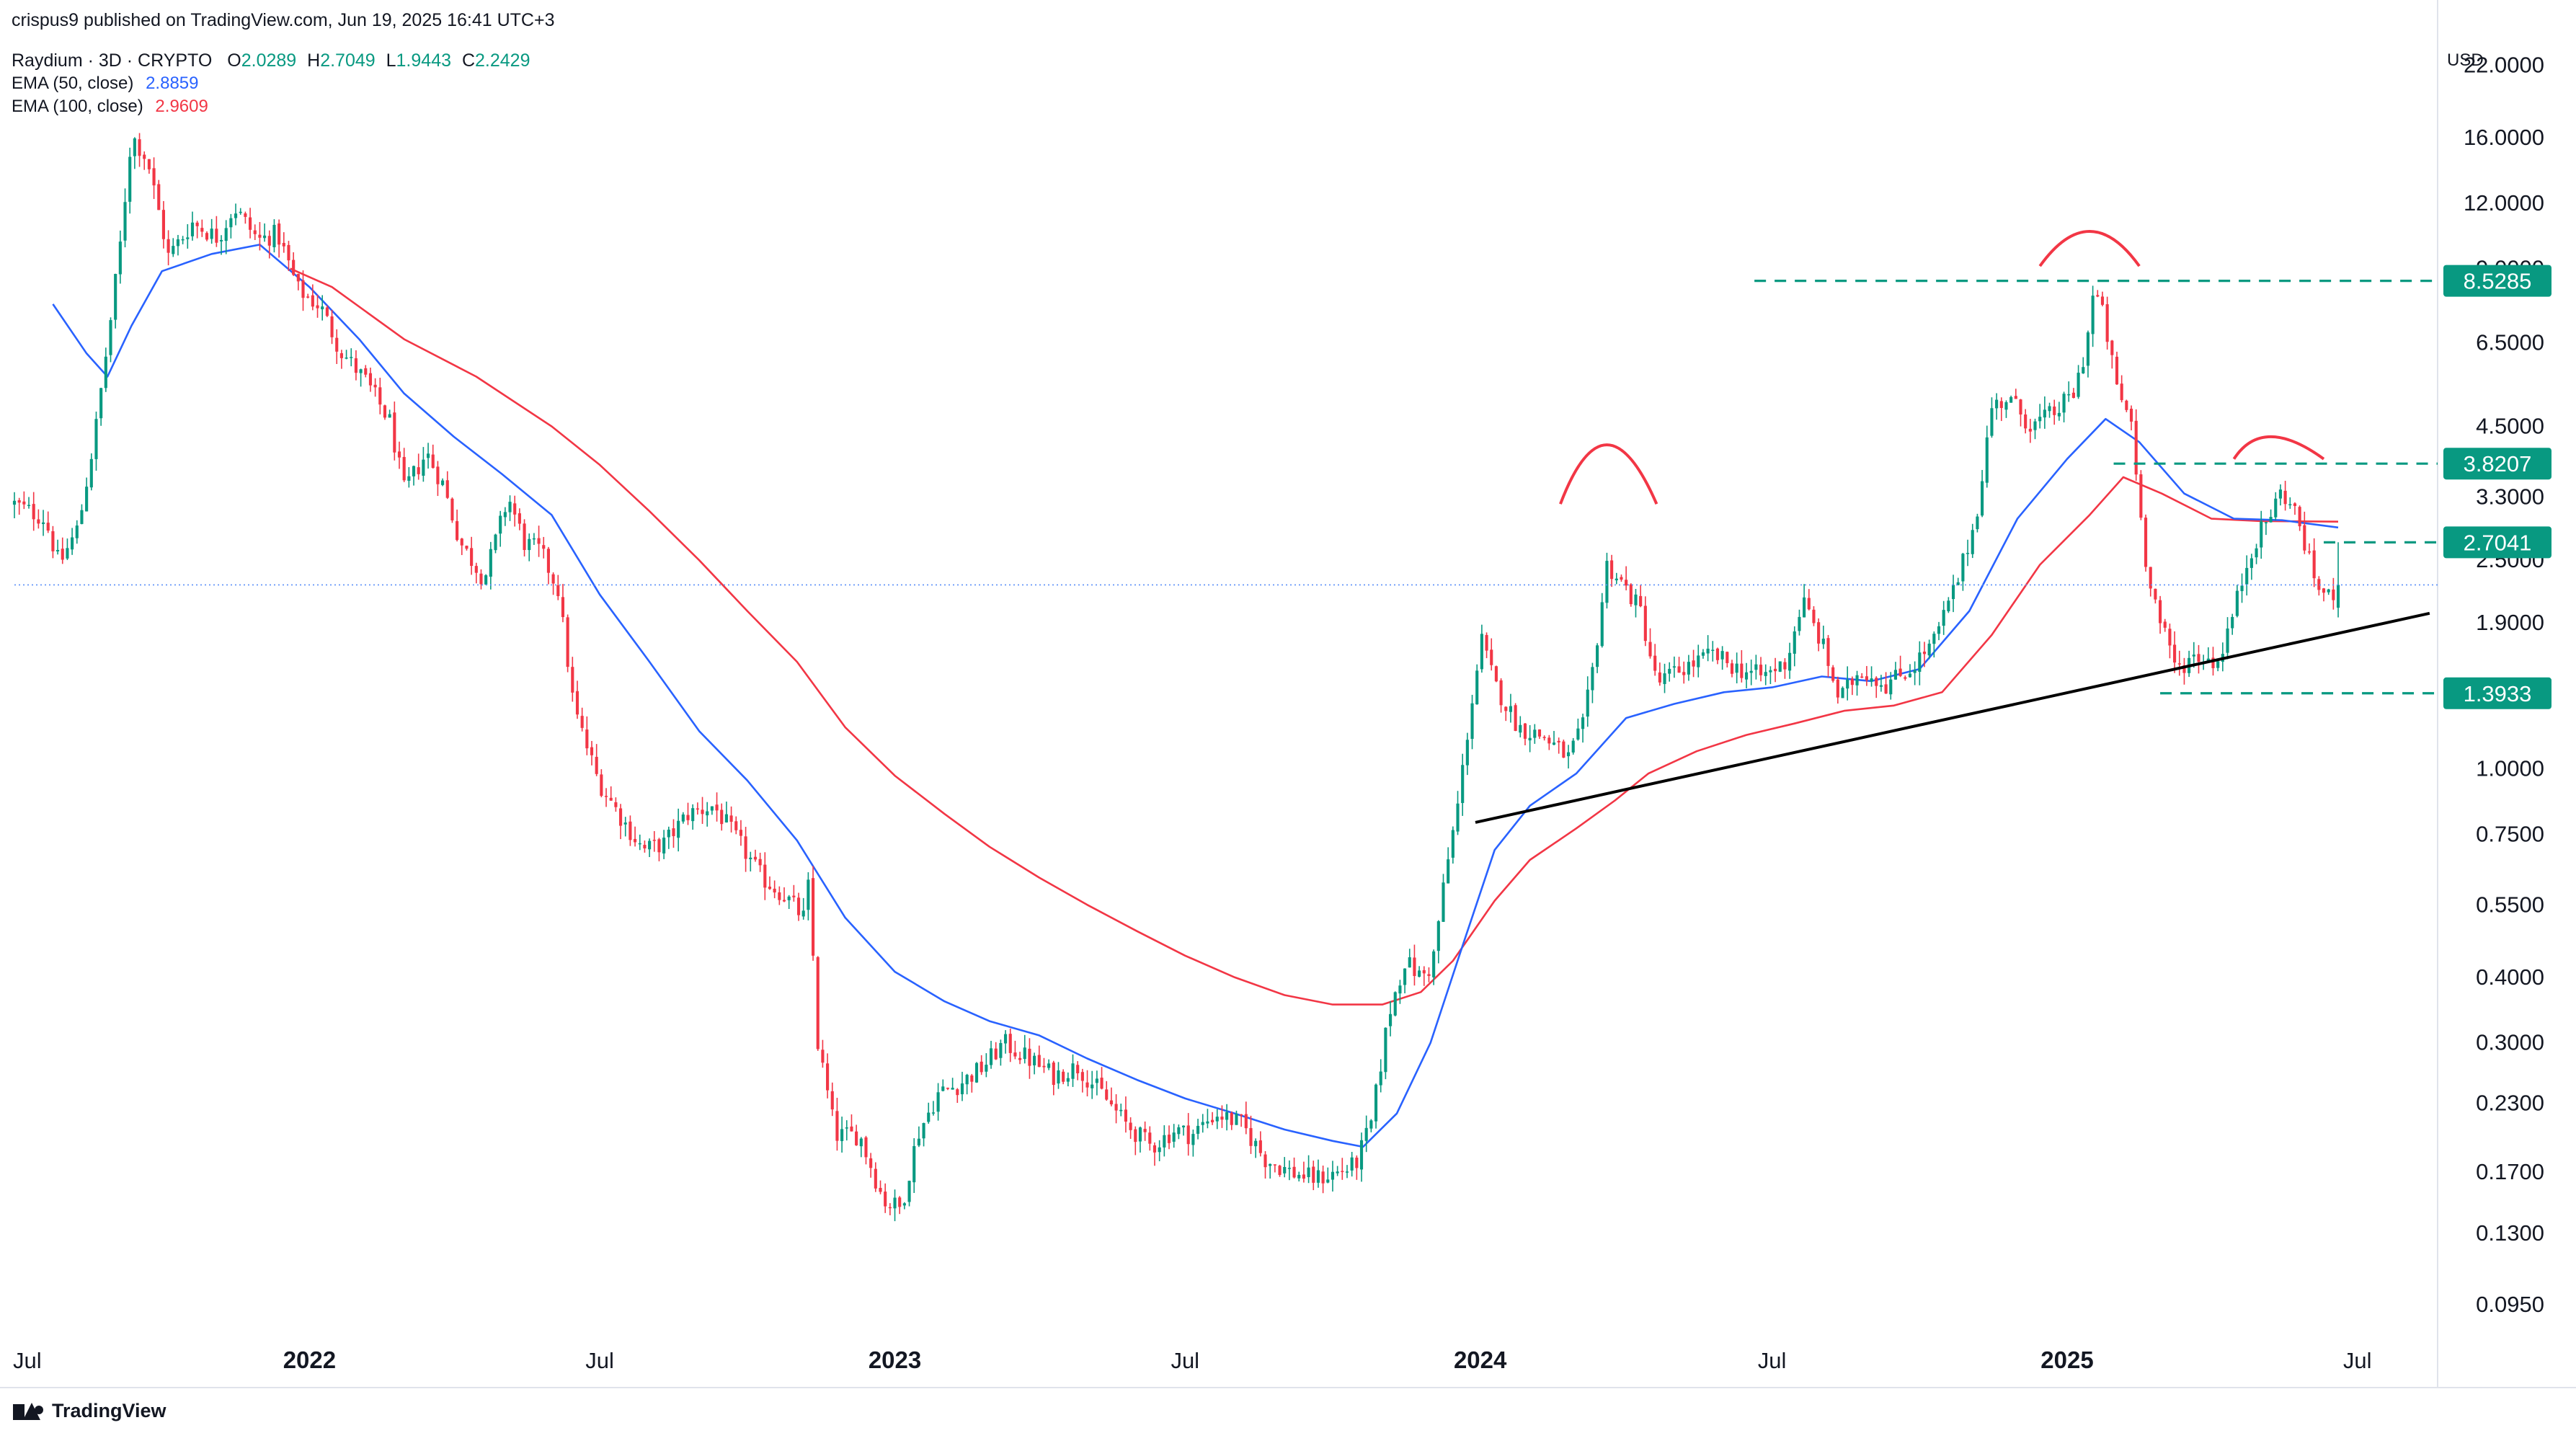 The image size is (2576, 1433). Describe the element at coordinates (2498, 542) in the screenshot. I see `price-level-label: 2.7041` at that location.